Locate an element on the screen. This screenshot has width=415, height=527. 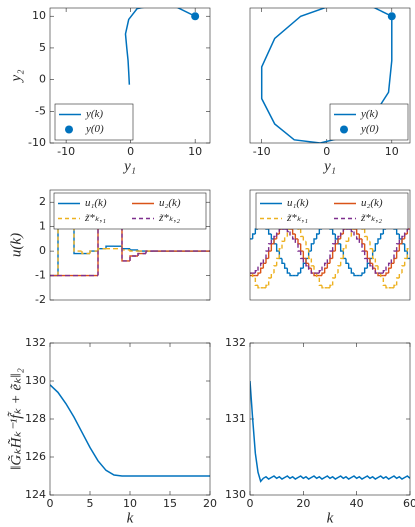
y-tick-label: 124 is located at coordinates (35, 494).